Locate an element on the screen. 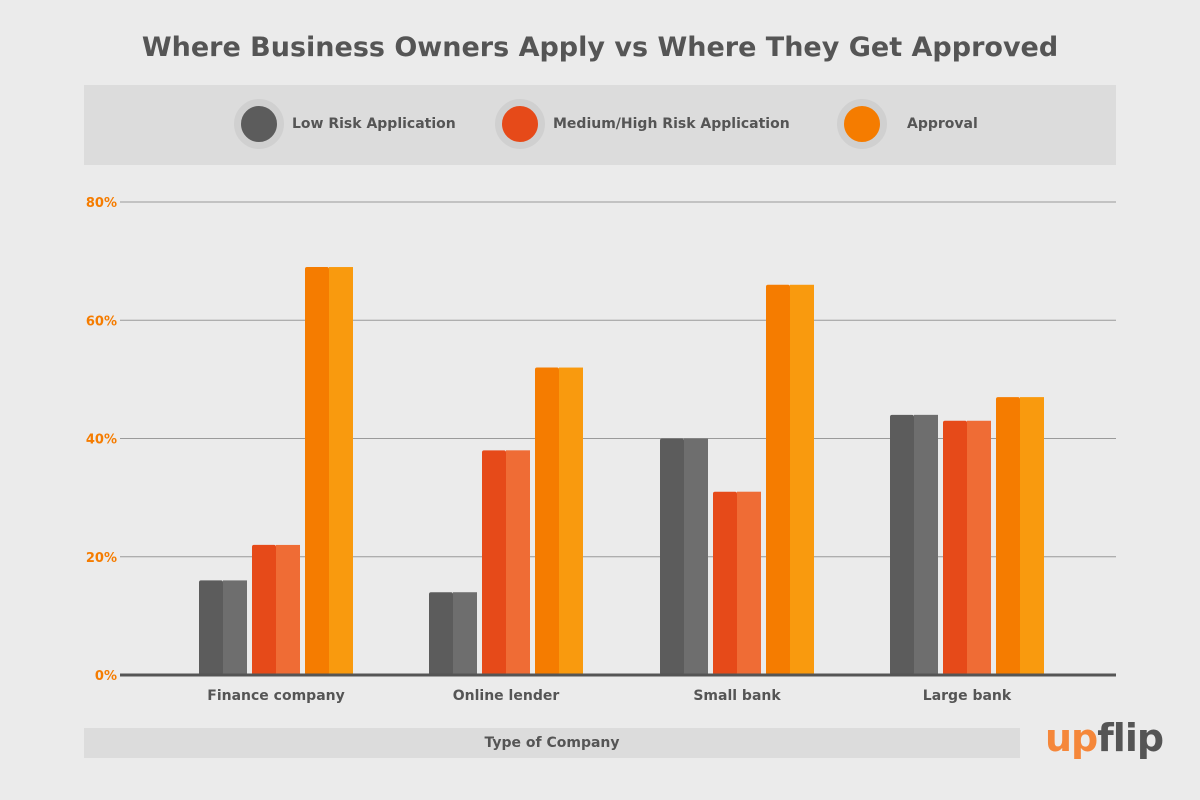 The width and height of the screenshot is (1200, 800). legend-item-approval: Approval is located at coordinates (907, 124).